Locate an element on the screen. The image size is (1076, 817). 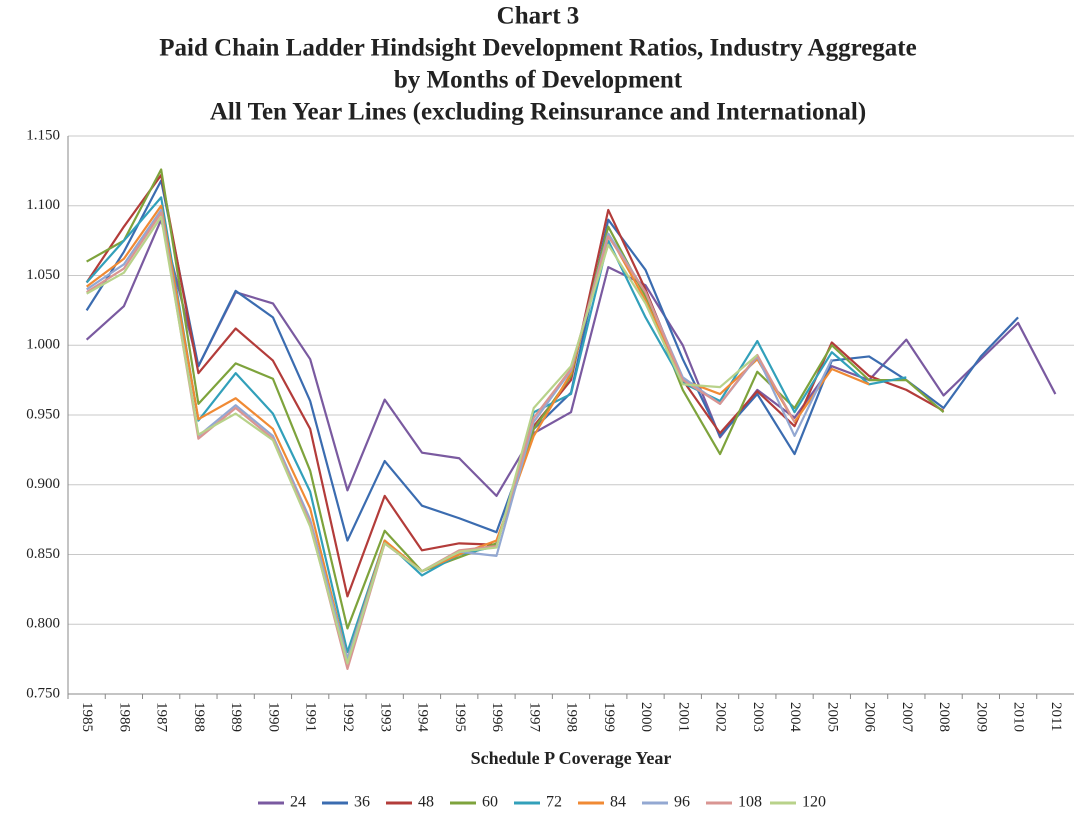
x-tick-label: 1986 is located at coordinates (124, 717).